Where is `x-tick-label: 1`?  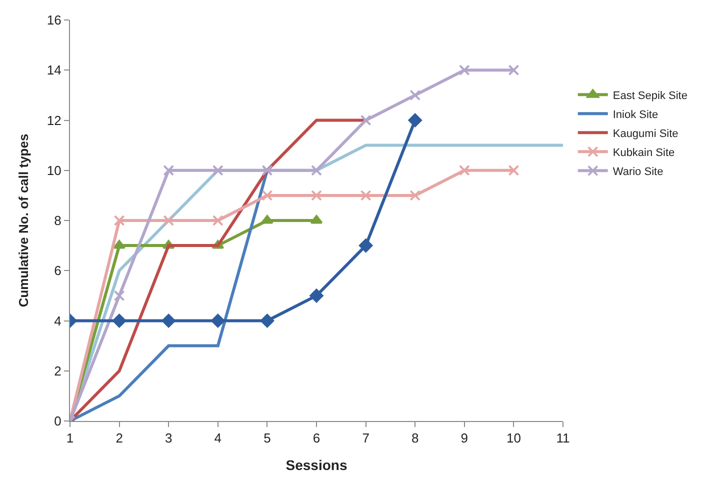
x-tick-label: 1 is located at coordinates (70, 438).